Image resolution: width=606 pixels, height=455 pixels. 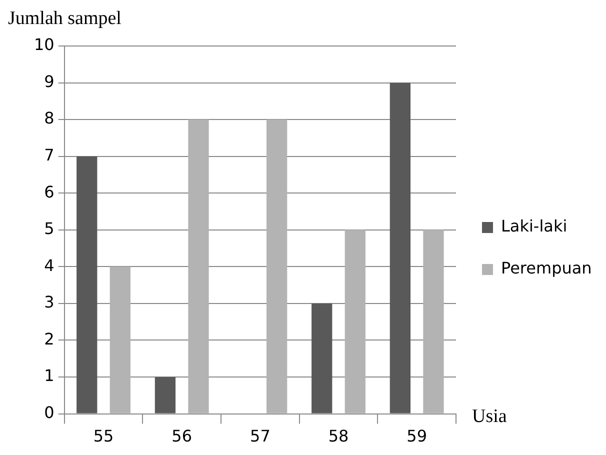 I want to click on x-tick-label: 58, so click(x=338, y=436).